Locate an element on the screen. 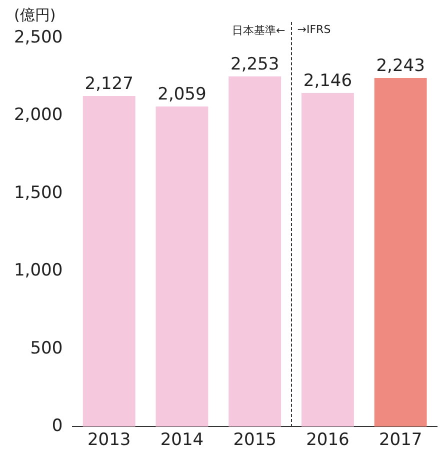 This screenshot has width=441, height=459. data-label: 2,253 is located at coordinates (255, 64).